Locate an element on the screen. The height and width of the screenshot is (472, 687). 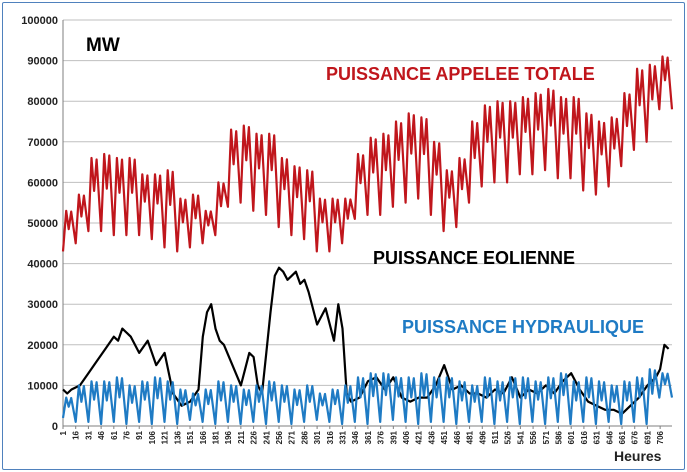
x-tick-label: 541 is located at coordinates (520, 437).